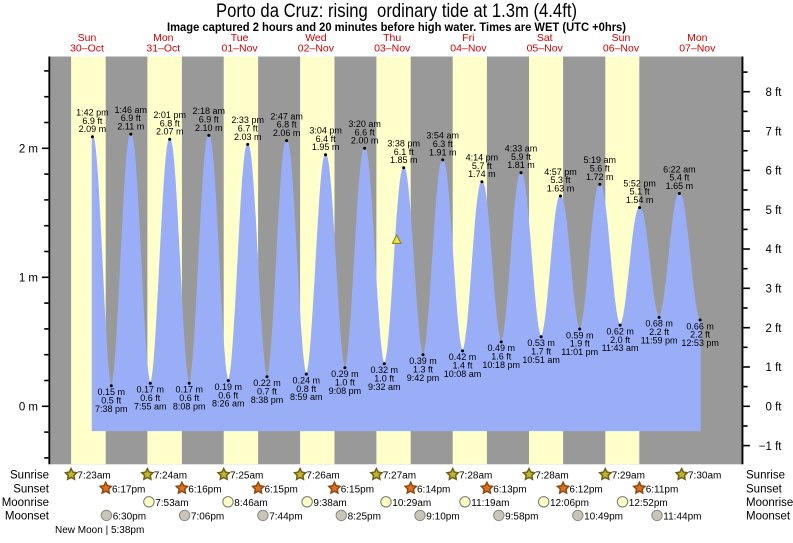 The image size is (793, 543). Describe the element at coordinates (111, 409) in the screenshot. I see `svg-text: 7:38 pm` at that location.